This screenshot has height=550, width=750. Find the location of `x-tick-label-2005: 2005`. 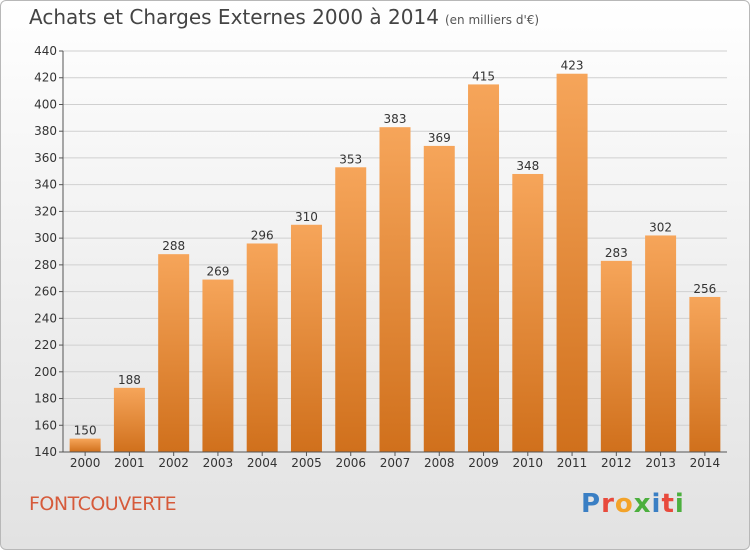

x-tick-label-2005: 2005 is located at coordinates (306, 463).